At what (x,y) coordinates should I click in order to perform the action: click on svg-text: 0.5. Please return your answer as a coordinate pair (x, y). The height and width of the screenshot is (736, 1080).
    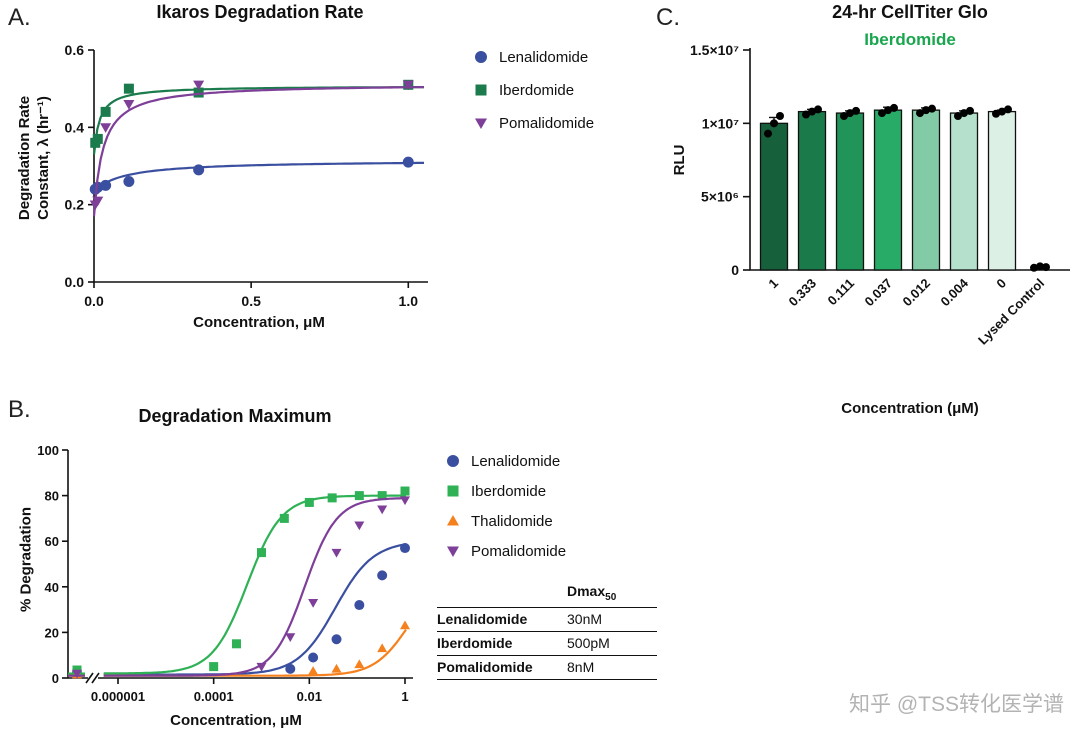
    Looking at the image, I should click on (251, 301).